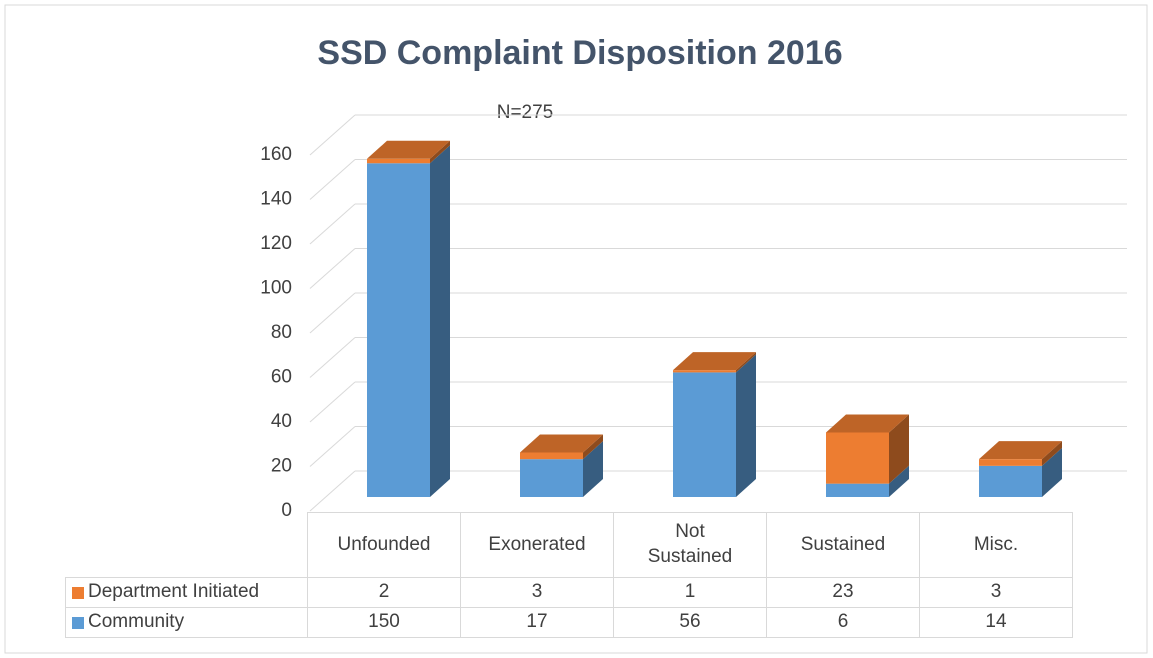 This screenshot has height=658, width=1153. What do you see at coordinates (281, 377) in the screenshot?
I see `y-tick-label: 60` at bounding box center [281, 377].